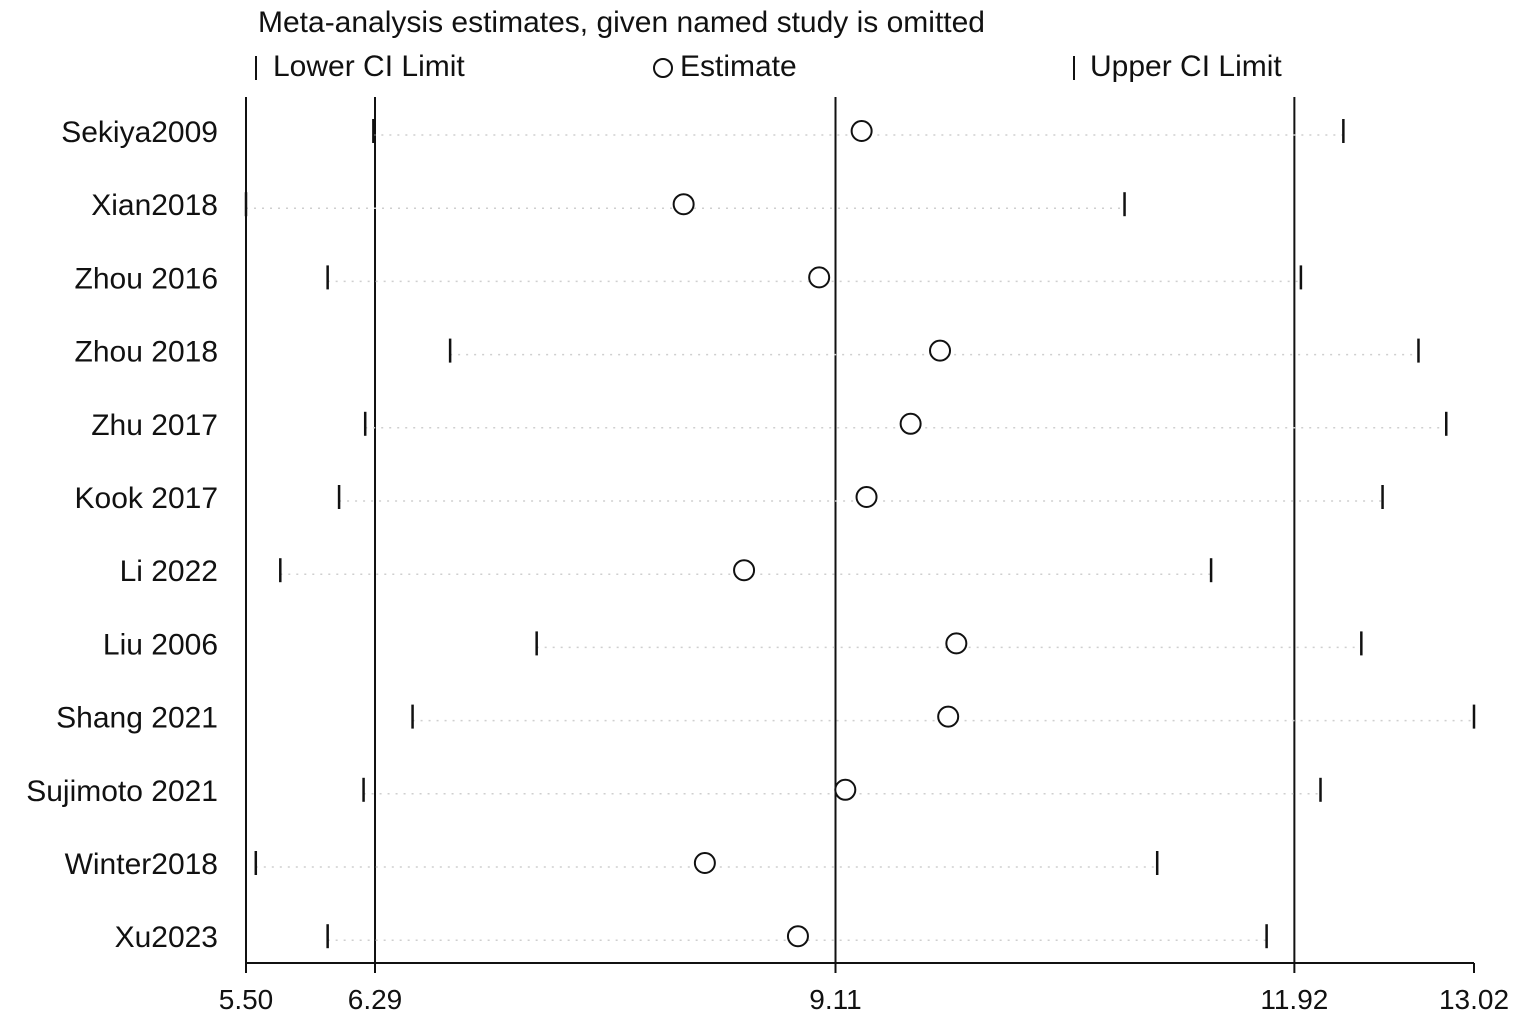 Image resolution: width=1528 pixels, height=1024 pixels. Describe the element at coordinates (766, 718) in the screenshot. I see `study-row: Shang 2021` at that location.